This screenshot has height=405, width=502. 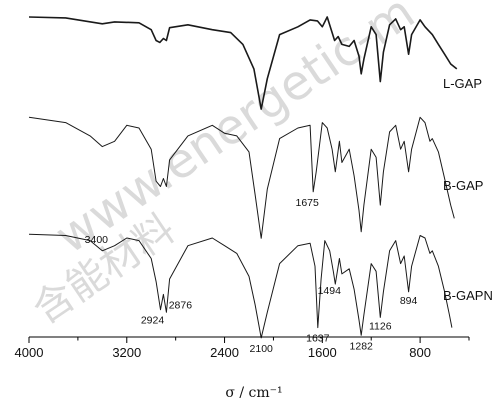 What do you see at coordinates (318, 339) in the screenshot?
I see `peak-label-1637: 1637` at bounding box center [318, 339].